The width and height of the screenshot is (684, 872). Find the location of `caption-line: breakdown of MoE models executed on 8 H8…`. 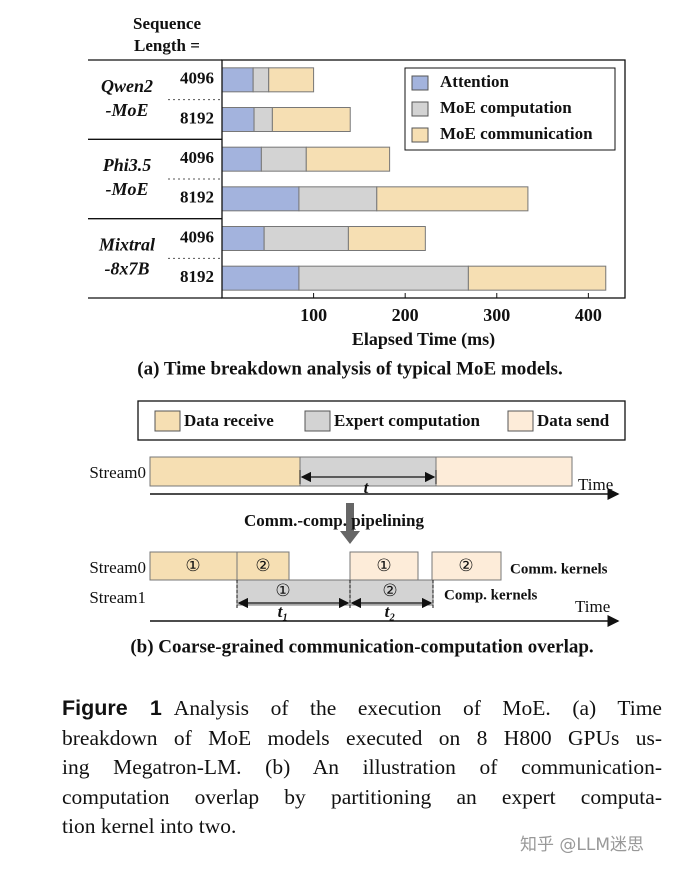

caption-line: breakdown of MoE models executed on 8 H8… is located at coordinates (362, 739).